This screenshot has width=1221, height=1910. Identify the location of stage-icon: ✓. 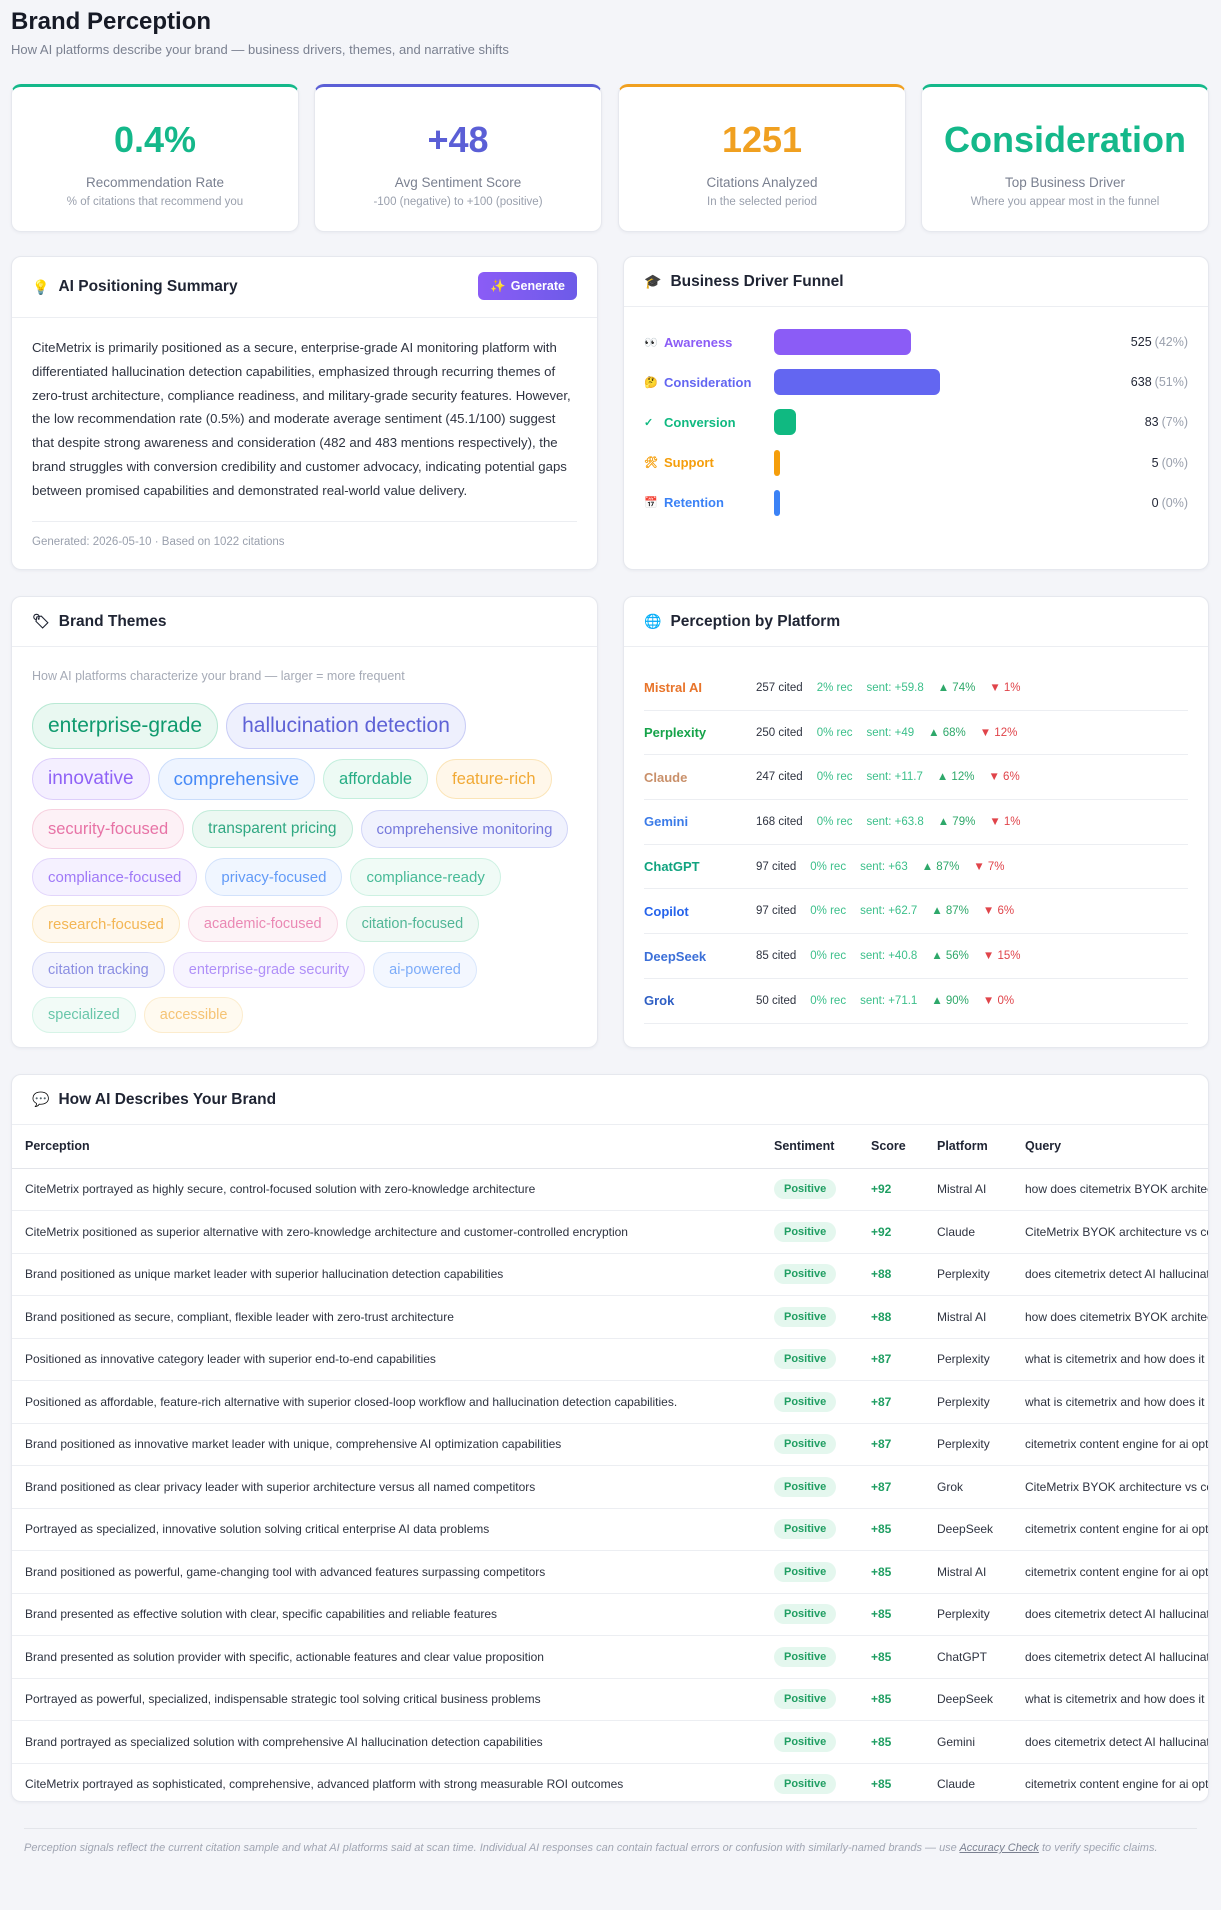
(649, 422).